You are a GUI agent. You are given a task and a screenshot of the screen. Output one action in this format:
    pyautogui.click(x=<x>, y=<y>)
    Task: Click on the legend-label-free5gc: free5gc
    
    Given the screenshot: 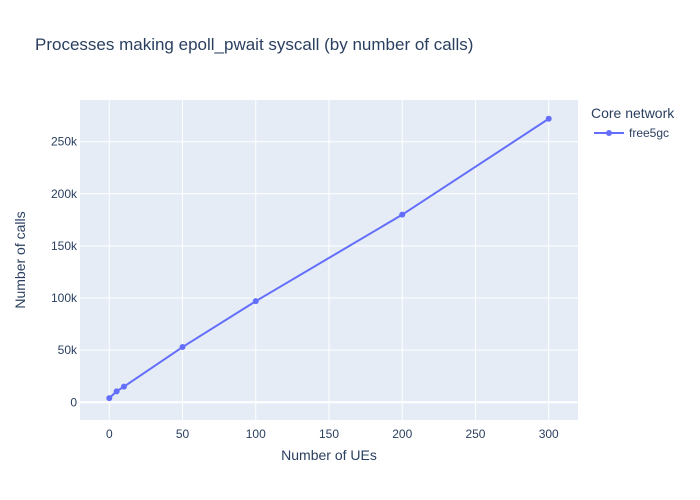 What is the action you would take?
    pyautogui.click(x=649, y=133)
    